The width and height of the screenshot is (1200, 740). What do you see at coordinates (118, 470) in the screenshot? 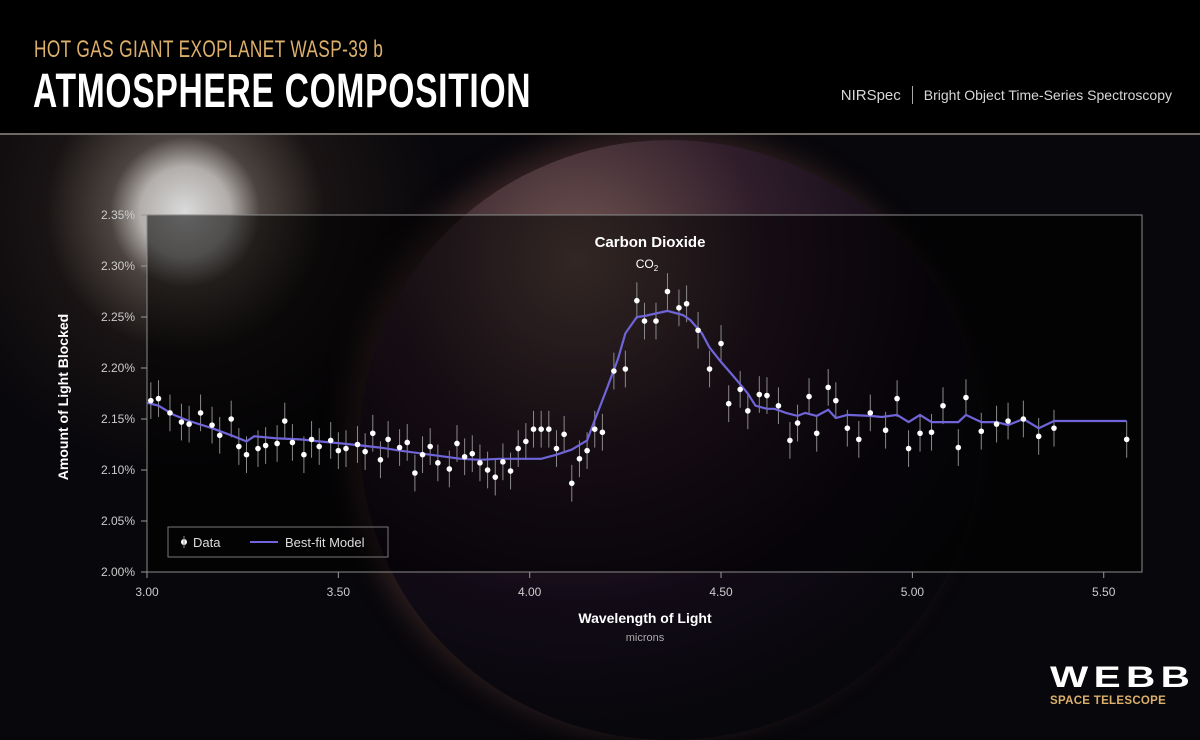
I see `y-tick-label: 2.10%` at bounding box center [118, 470].